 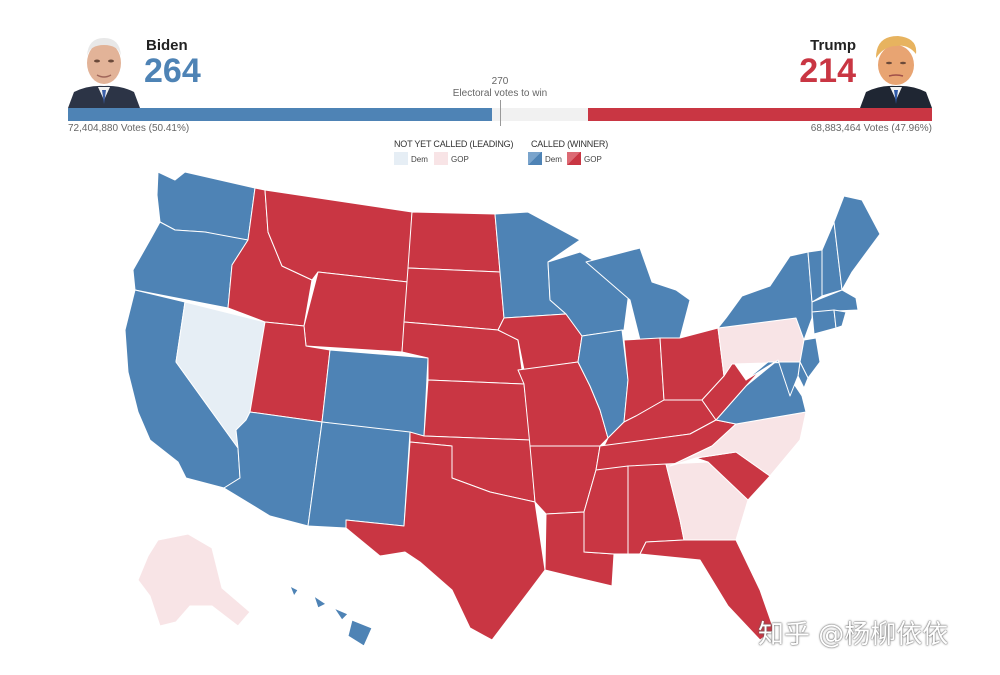 What do you see at coordinates (331, 616) in the screenshot?
I see `state-hi` at bounding box center [331, 616].